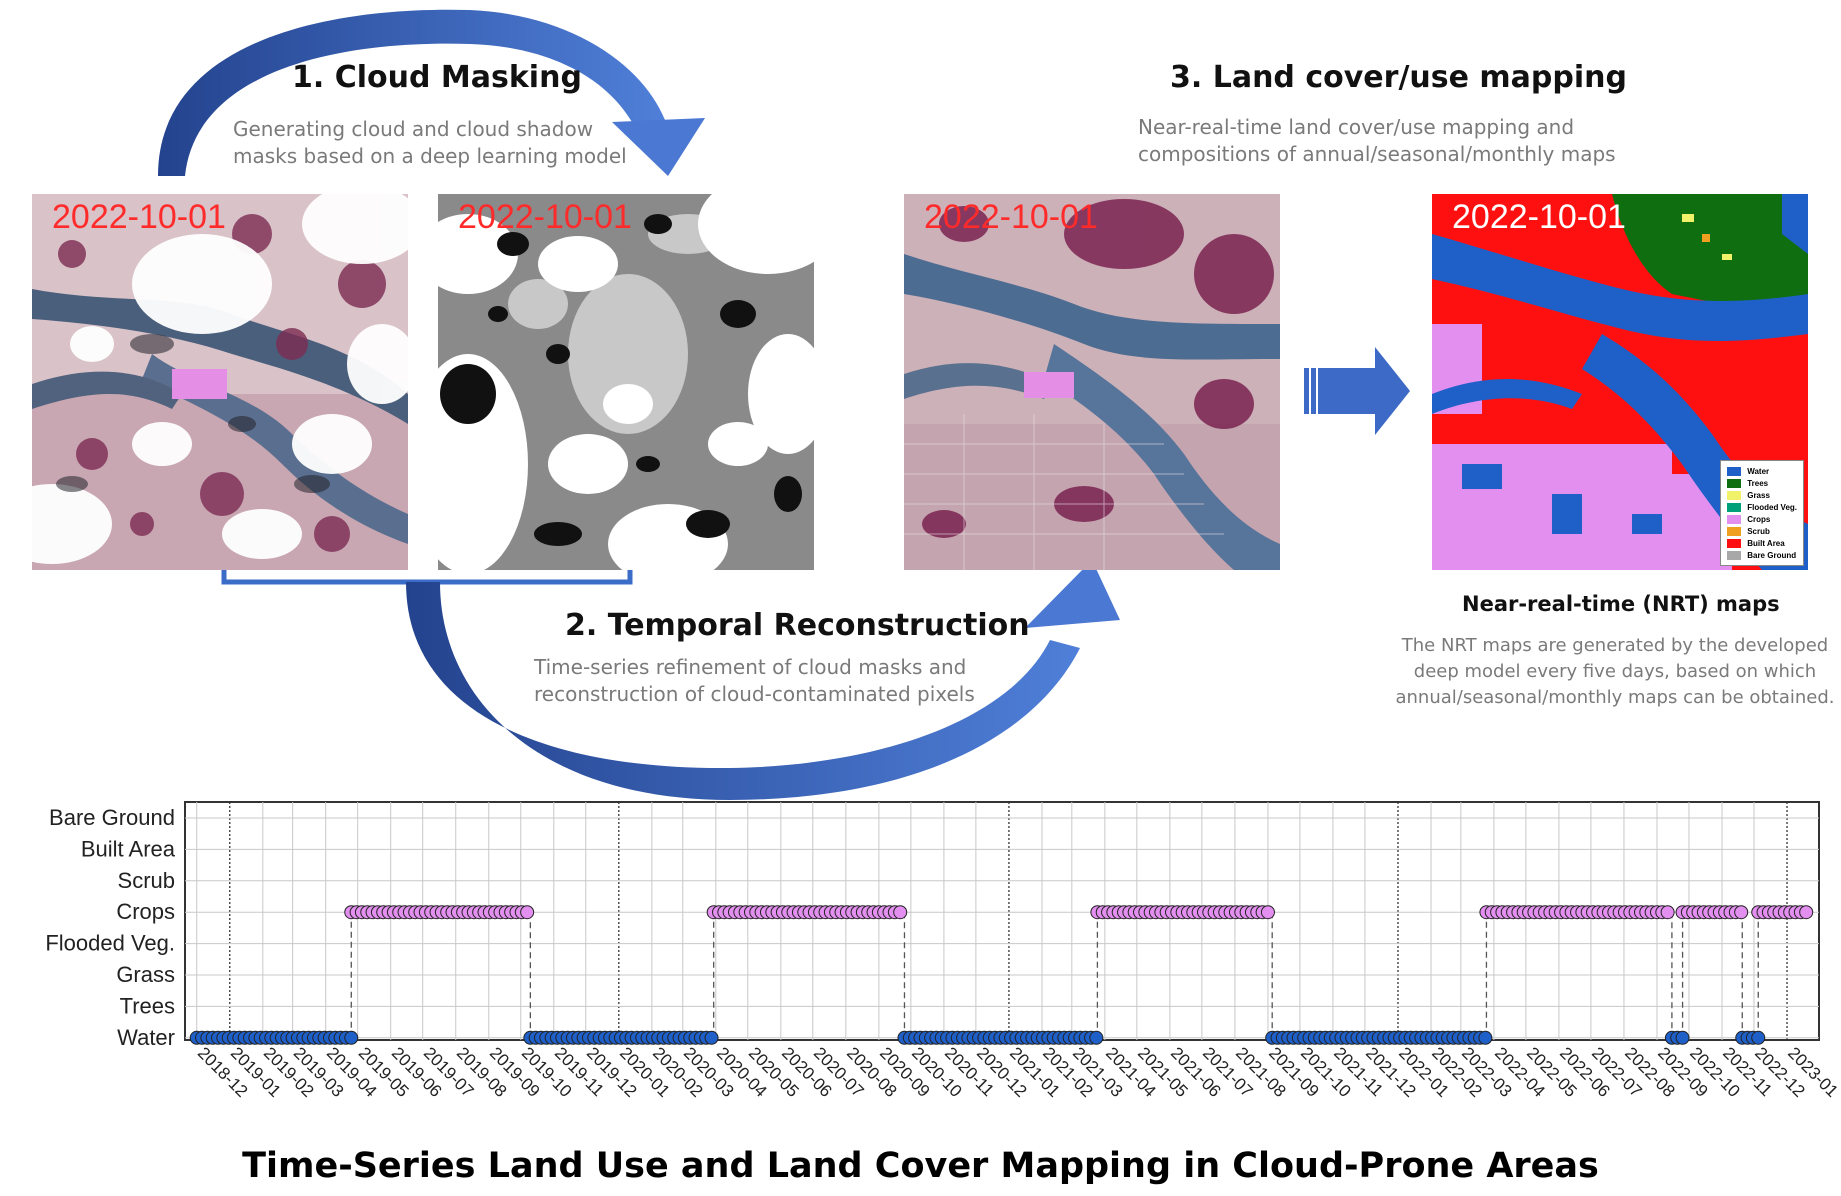  I want to click on legend-label: Scrub, so click(1758, 531).